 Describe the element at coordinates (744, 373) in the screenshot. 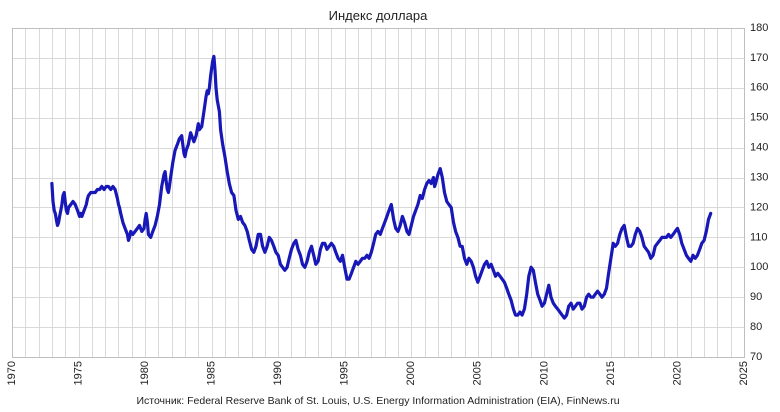

I see `x-tick-label: 2025` at that location.